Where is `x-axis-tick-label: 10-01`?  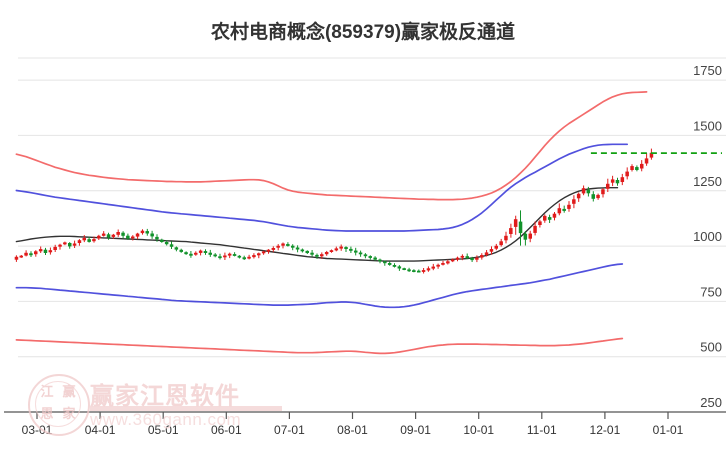
x-axis-tick-label: 10-01 is located at coordinates (478, 430).